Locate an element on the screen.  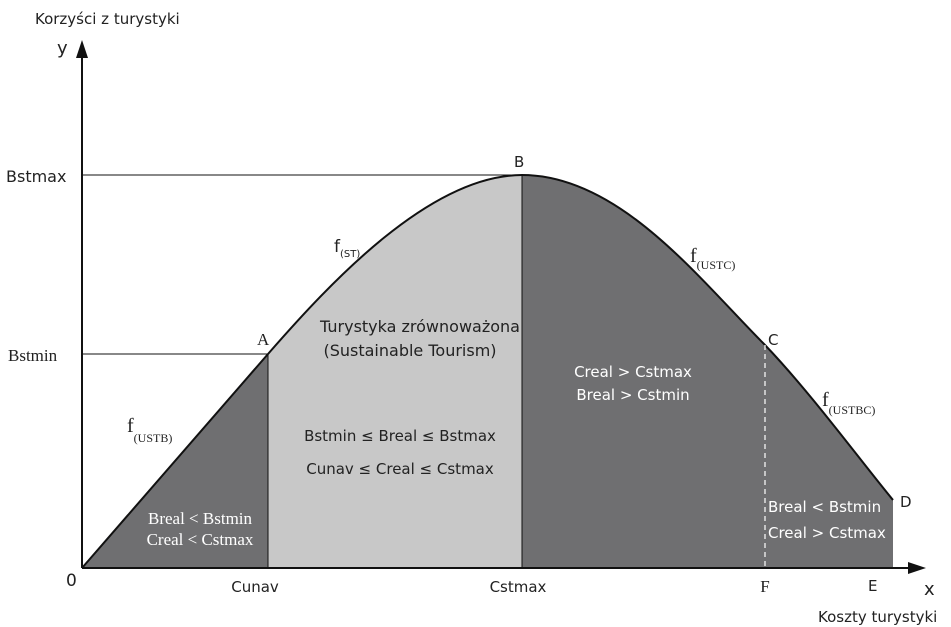
x-axis-label: x is located at coordinates (929, 589).